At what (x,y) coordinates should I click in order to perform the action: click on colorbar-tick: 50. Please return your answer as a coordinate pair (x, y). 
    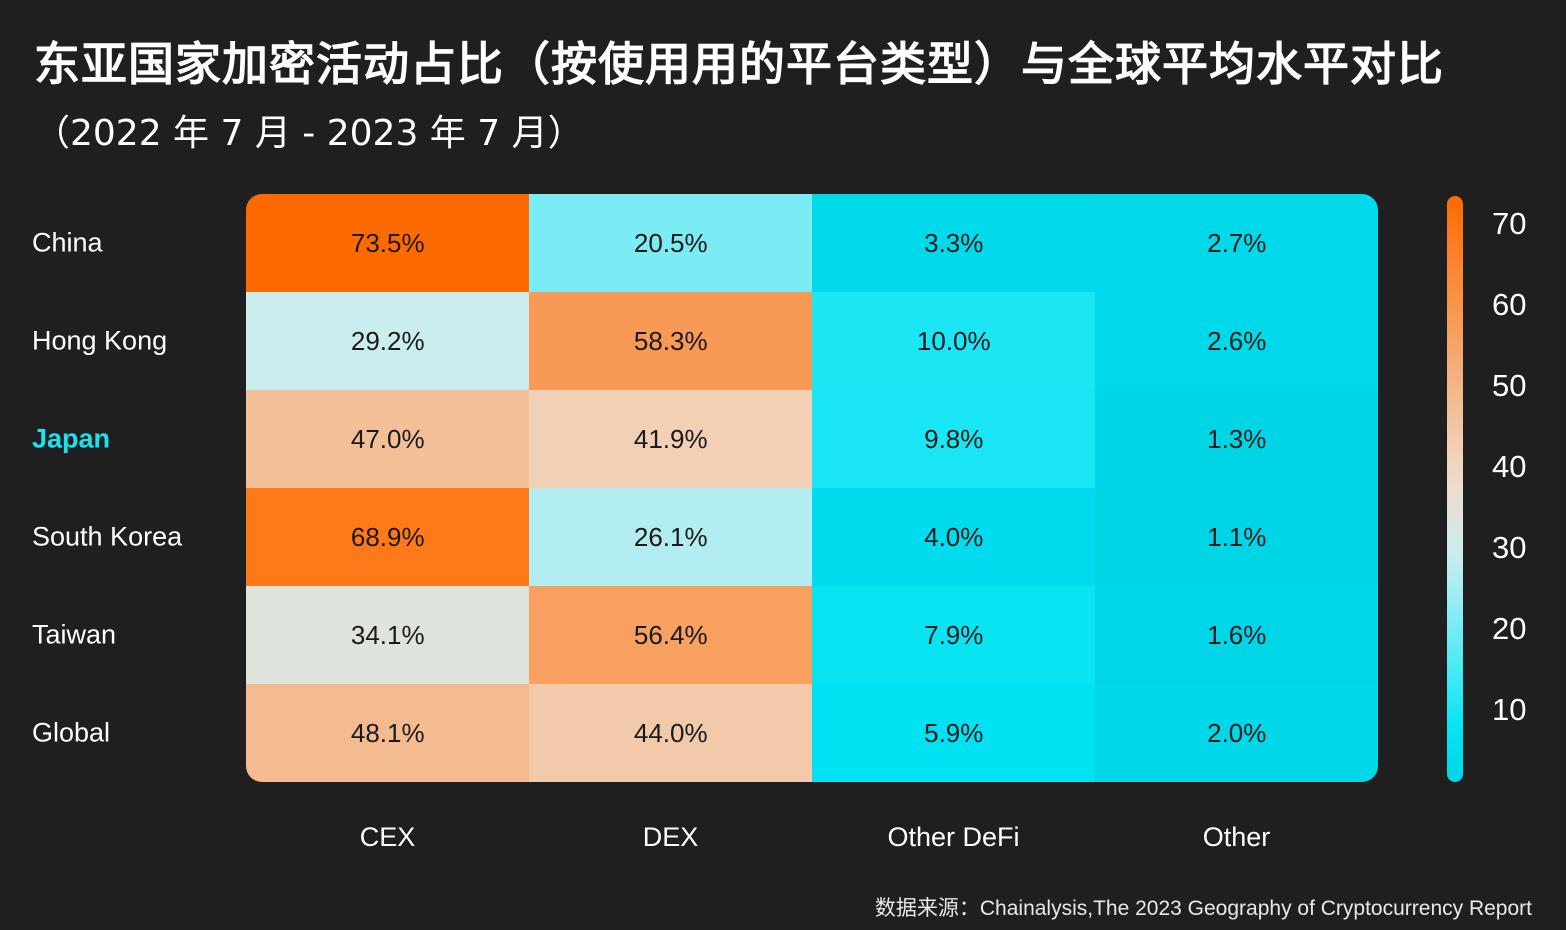
    Looking at the image, I should click on (1509, 386).